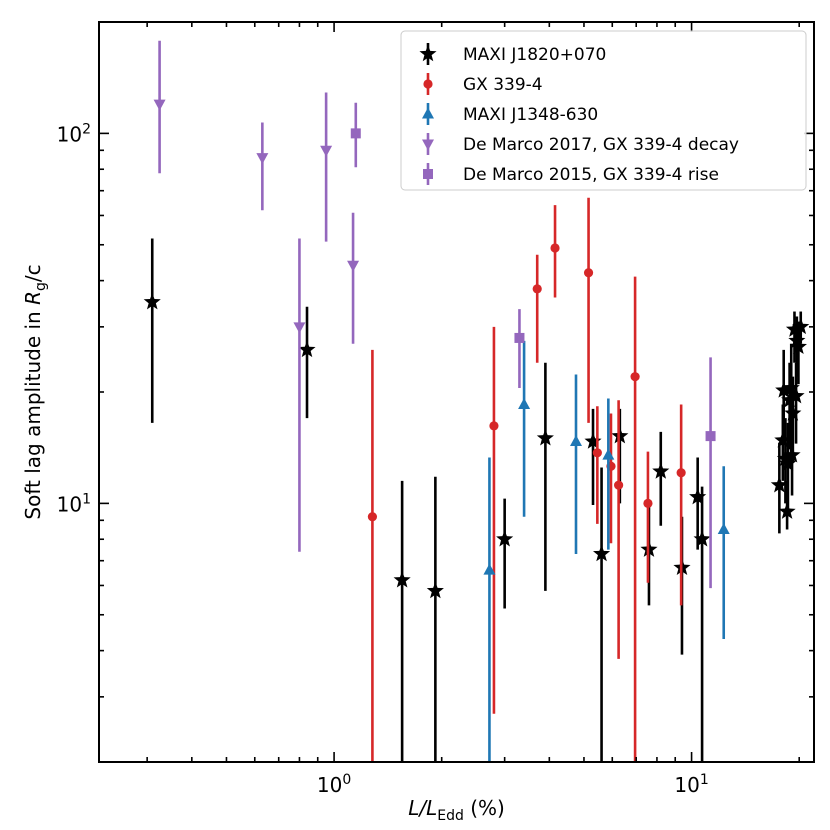  I want to click on x-tick-label: 100, so click(334, 784).